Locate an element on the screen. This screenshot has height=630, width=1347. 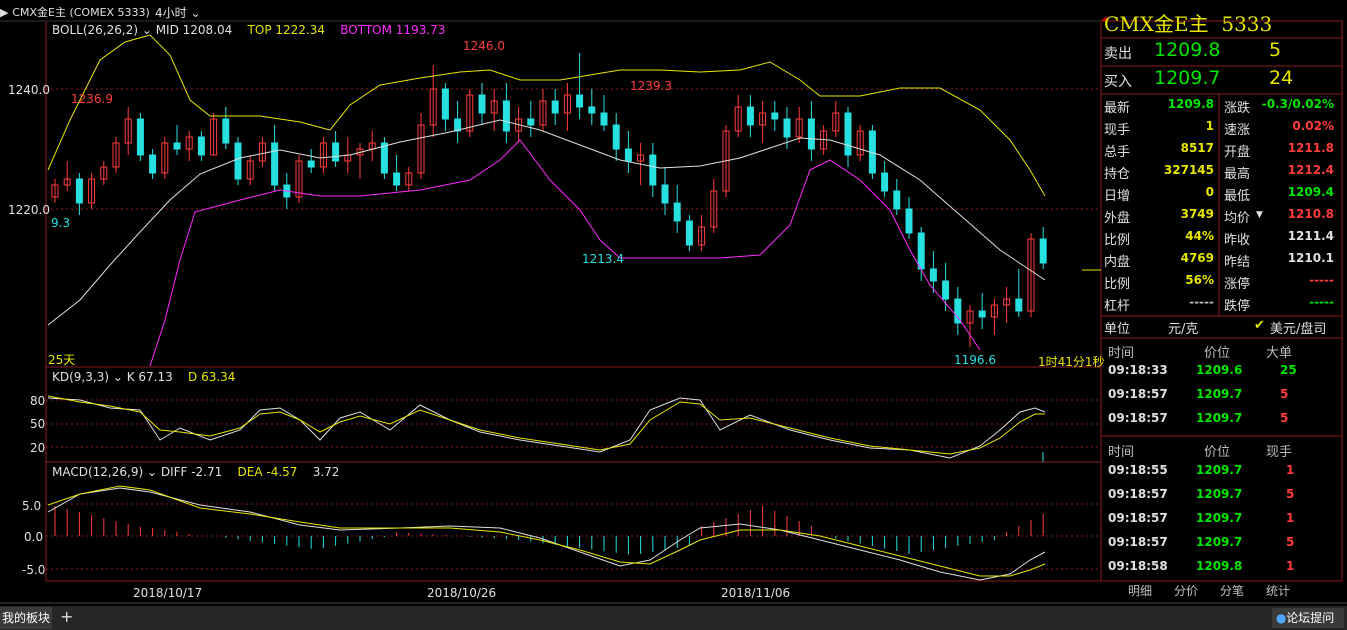
menu-icon: ▶ is located at coordinates (4, 12).